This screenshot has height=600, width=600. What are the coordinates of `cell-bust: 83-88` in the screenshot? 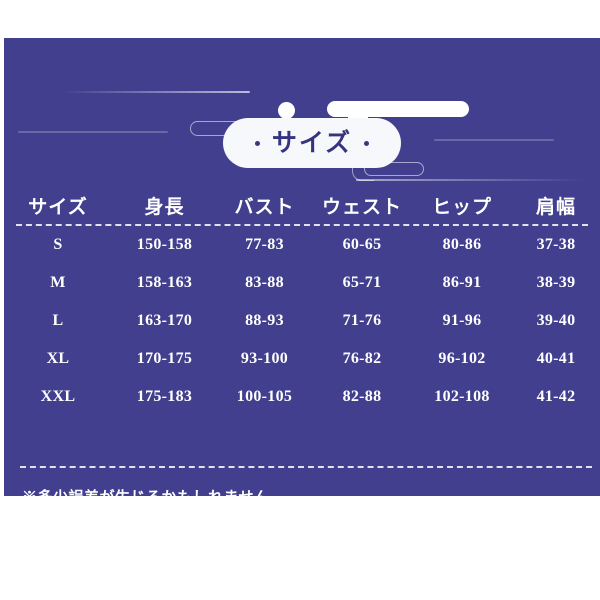 It's located at (264, 282).